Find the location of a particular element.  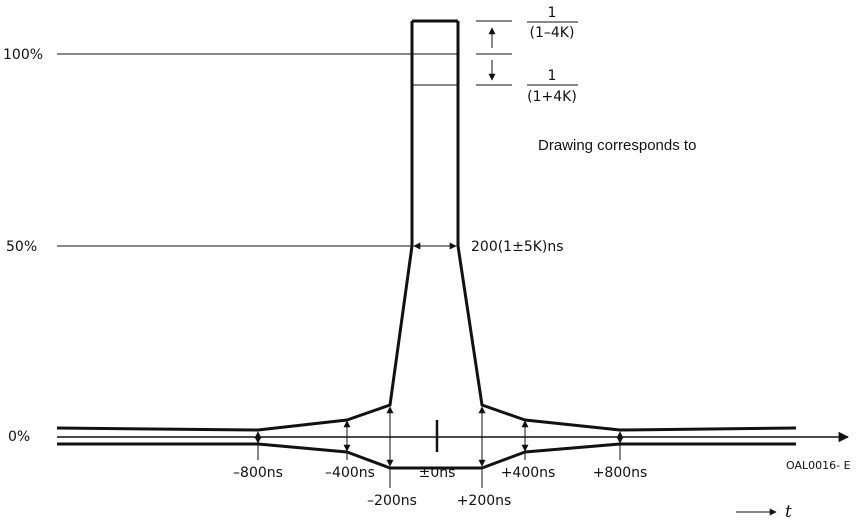

lower-fraction-numerator: 1 is located at coordinates (552, 76).